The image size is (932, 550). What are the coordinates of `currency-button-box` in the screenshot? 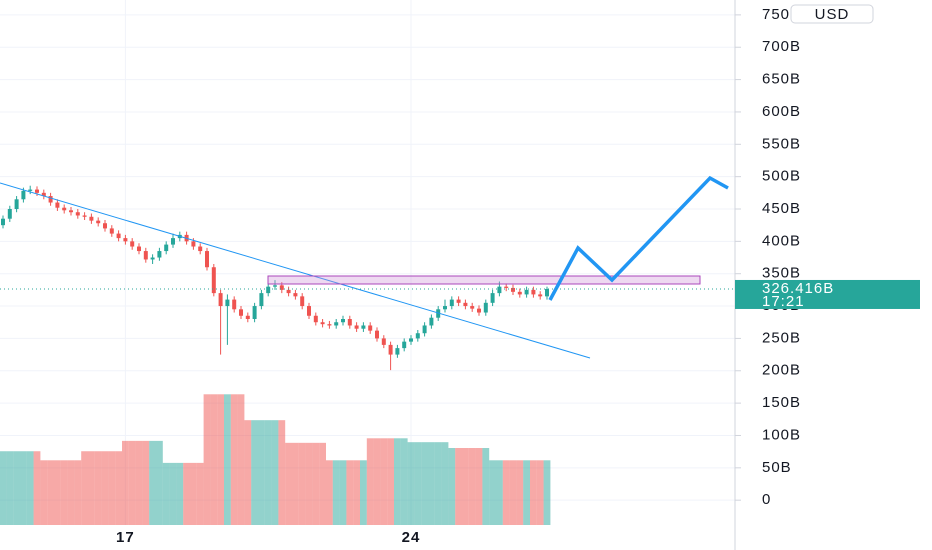 It's located at (832, 14).